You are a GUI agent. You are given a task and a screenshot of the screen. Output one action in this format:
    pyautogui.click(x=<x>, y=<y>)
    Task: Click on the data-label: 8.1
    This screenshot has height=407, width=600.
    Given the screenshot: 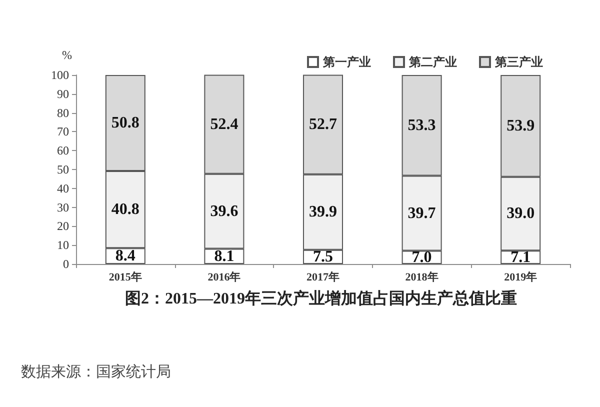 What is the action you would take?
    pyautogui.click(x=224, y=256)
    